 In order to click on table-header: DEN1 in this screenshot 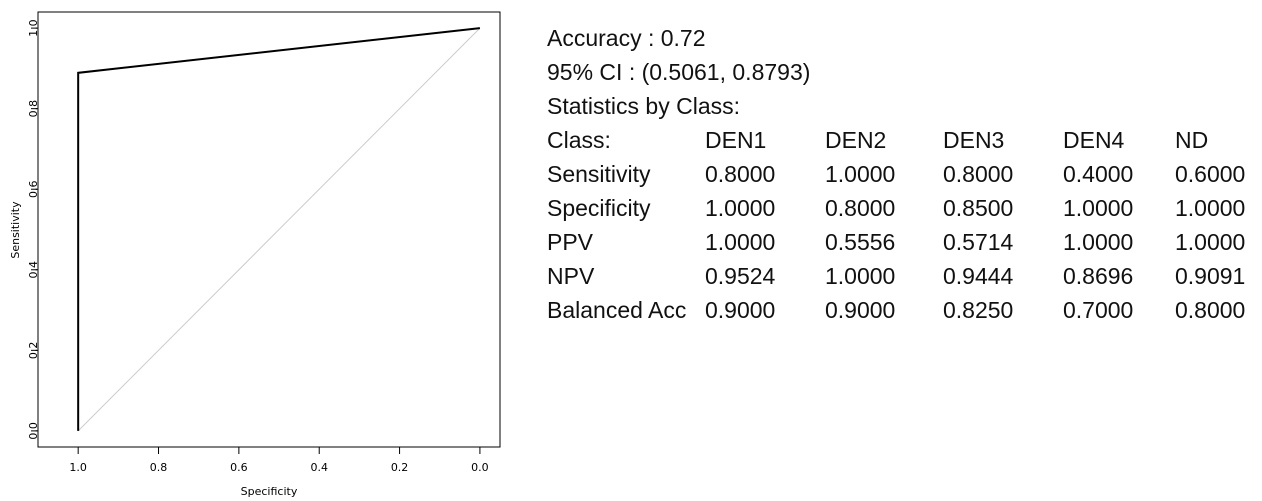, I will do `click(735, 140)`.